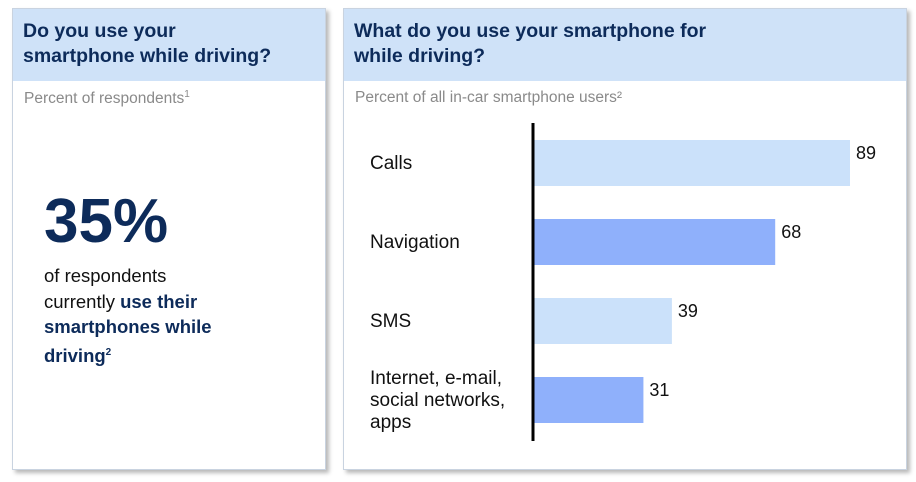 The width and height of the screenshot is (916, 482). Describe the element at coordinates (187, 94) in the screenshot. I see `left-subtitle-footnote: 1` at that location.